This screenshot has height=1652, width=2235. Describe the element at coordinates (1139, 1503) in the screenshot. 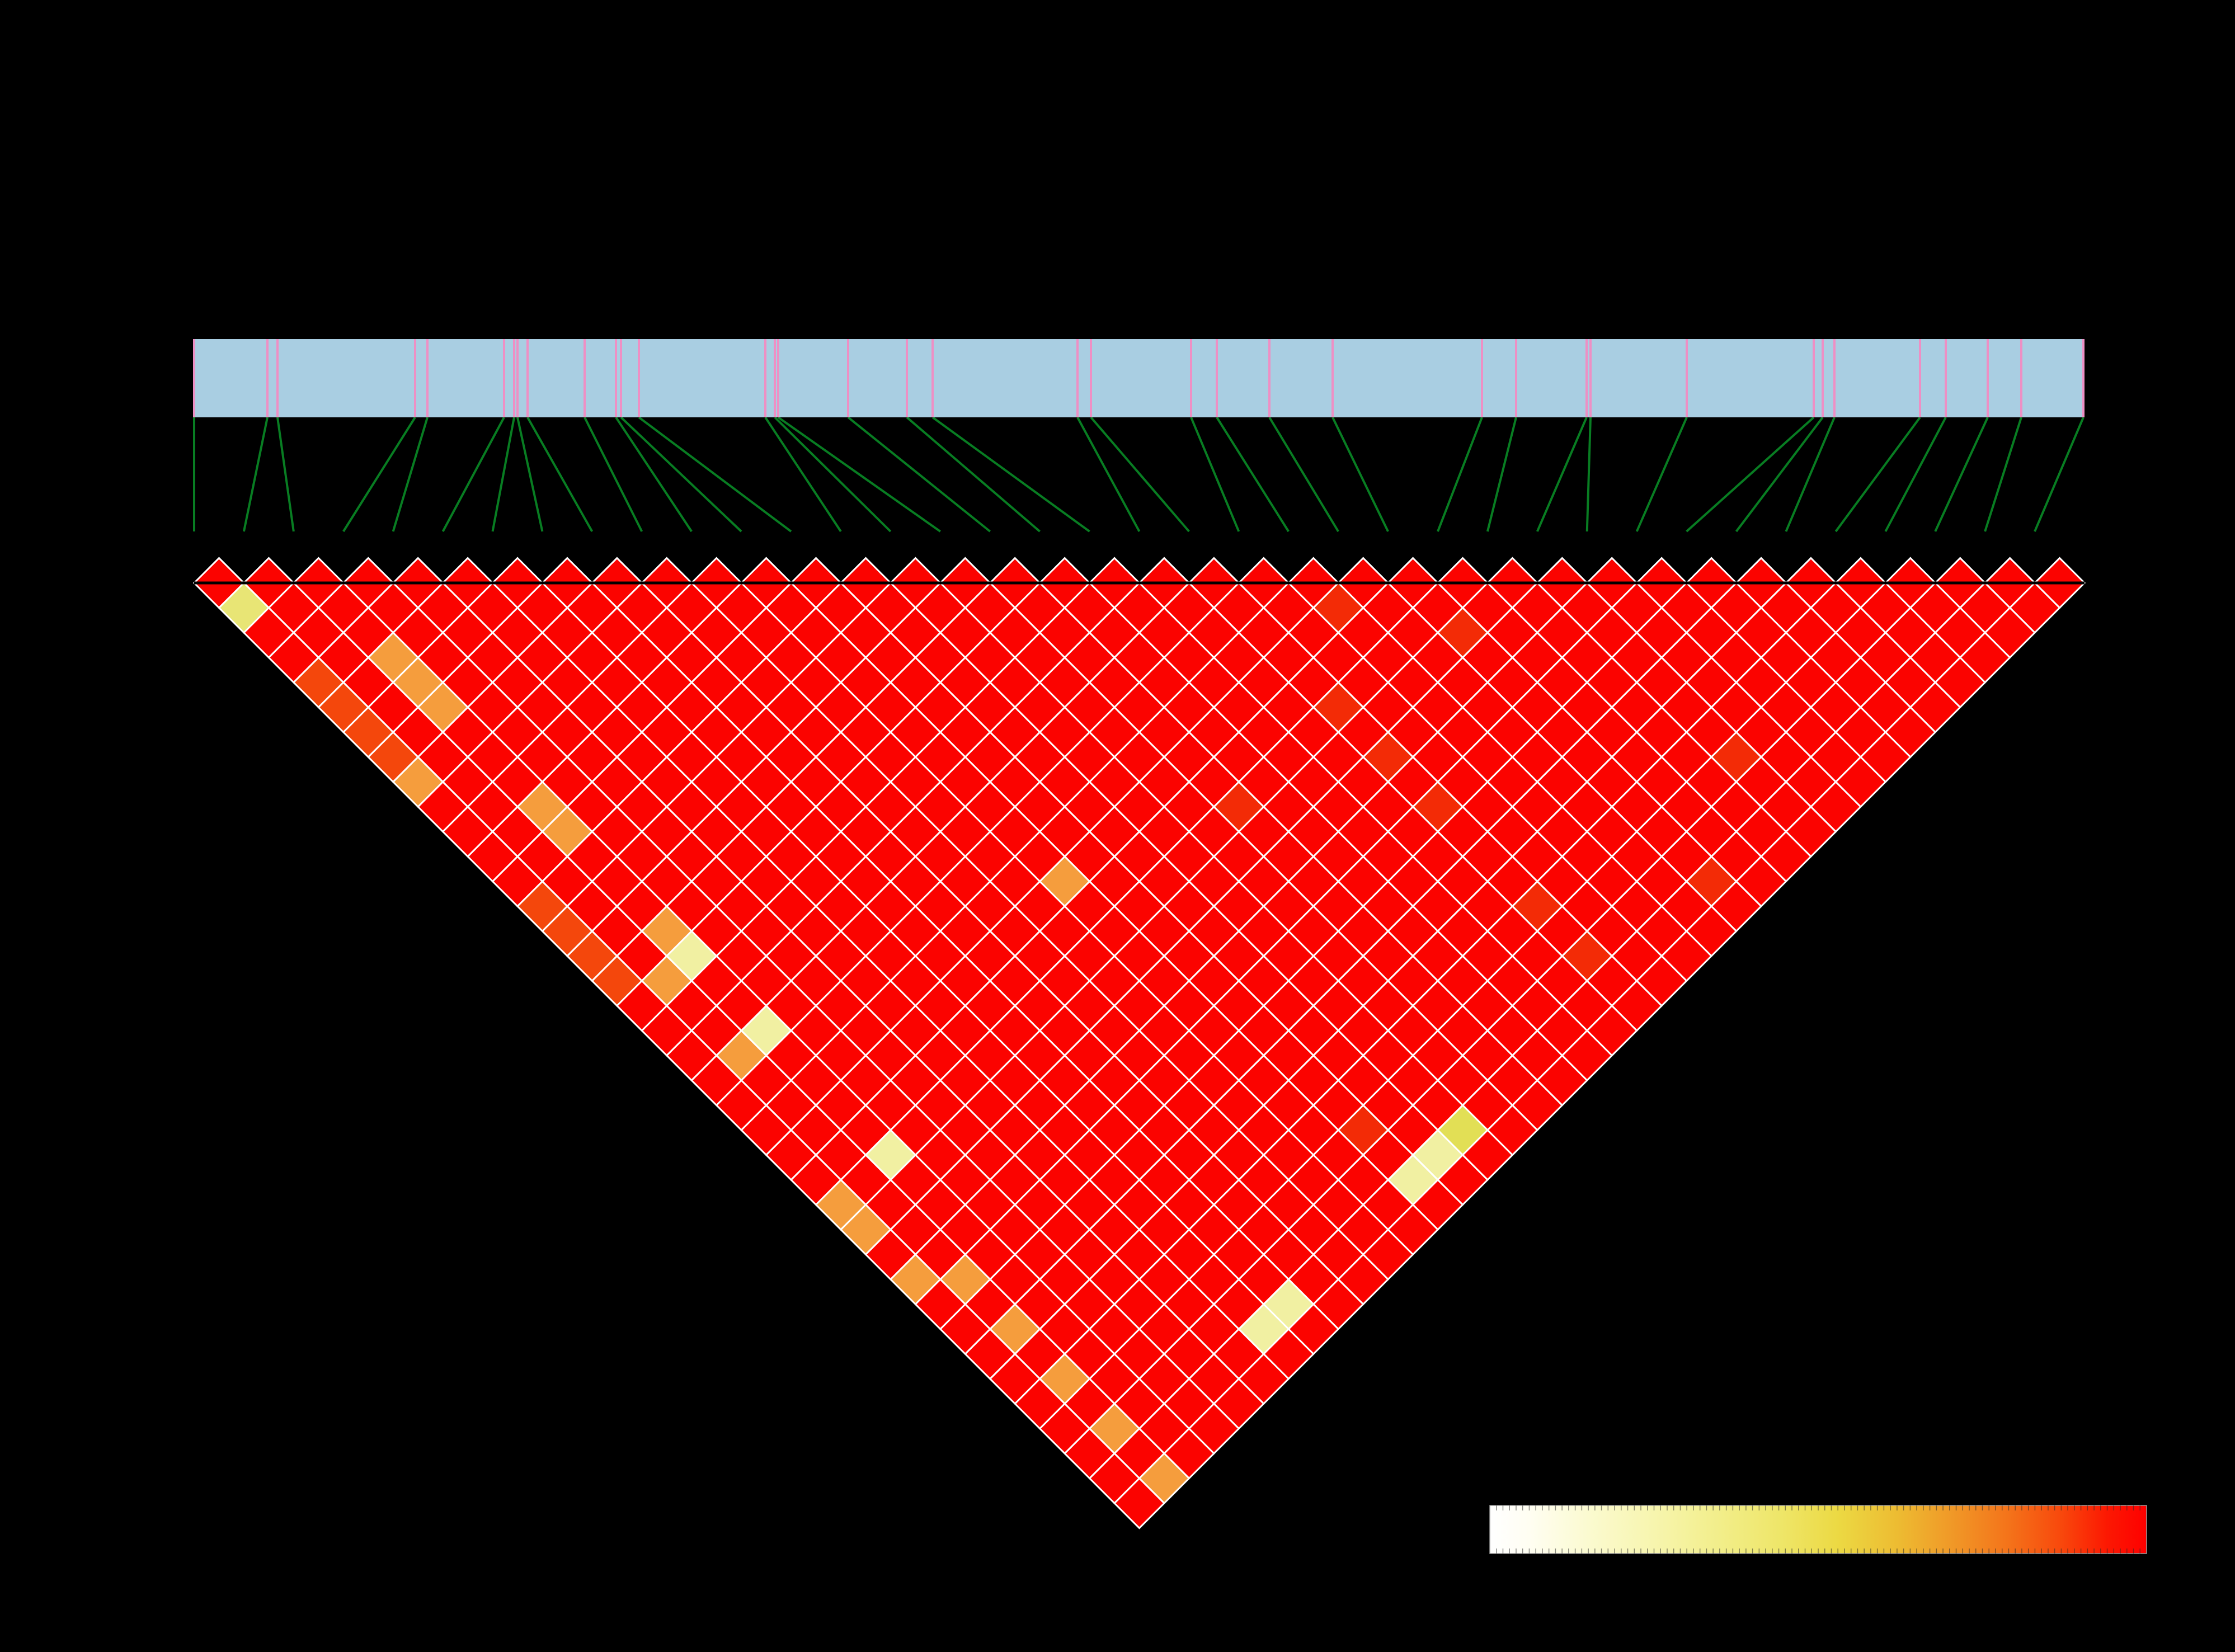

I see `heatmap-cell` at that location.